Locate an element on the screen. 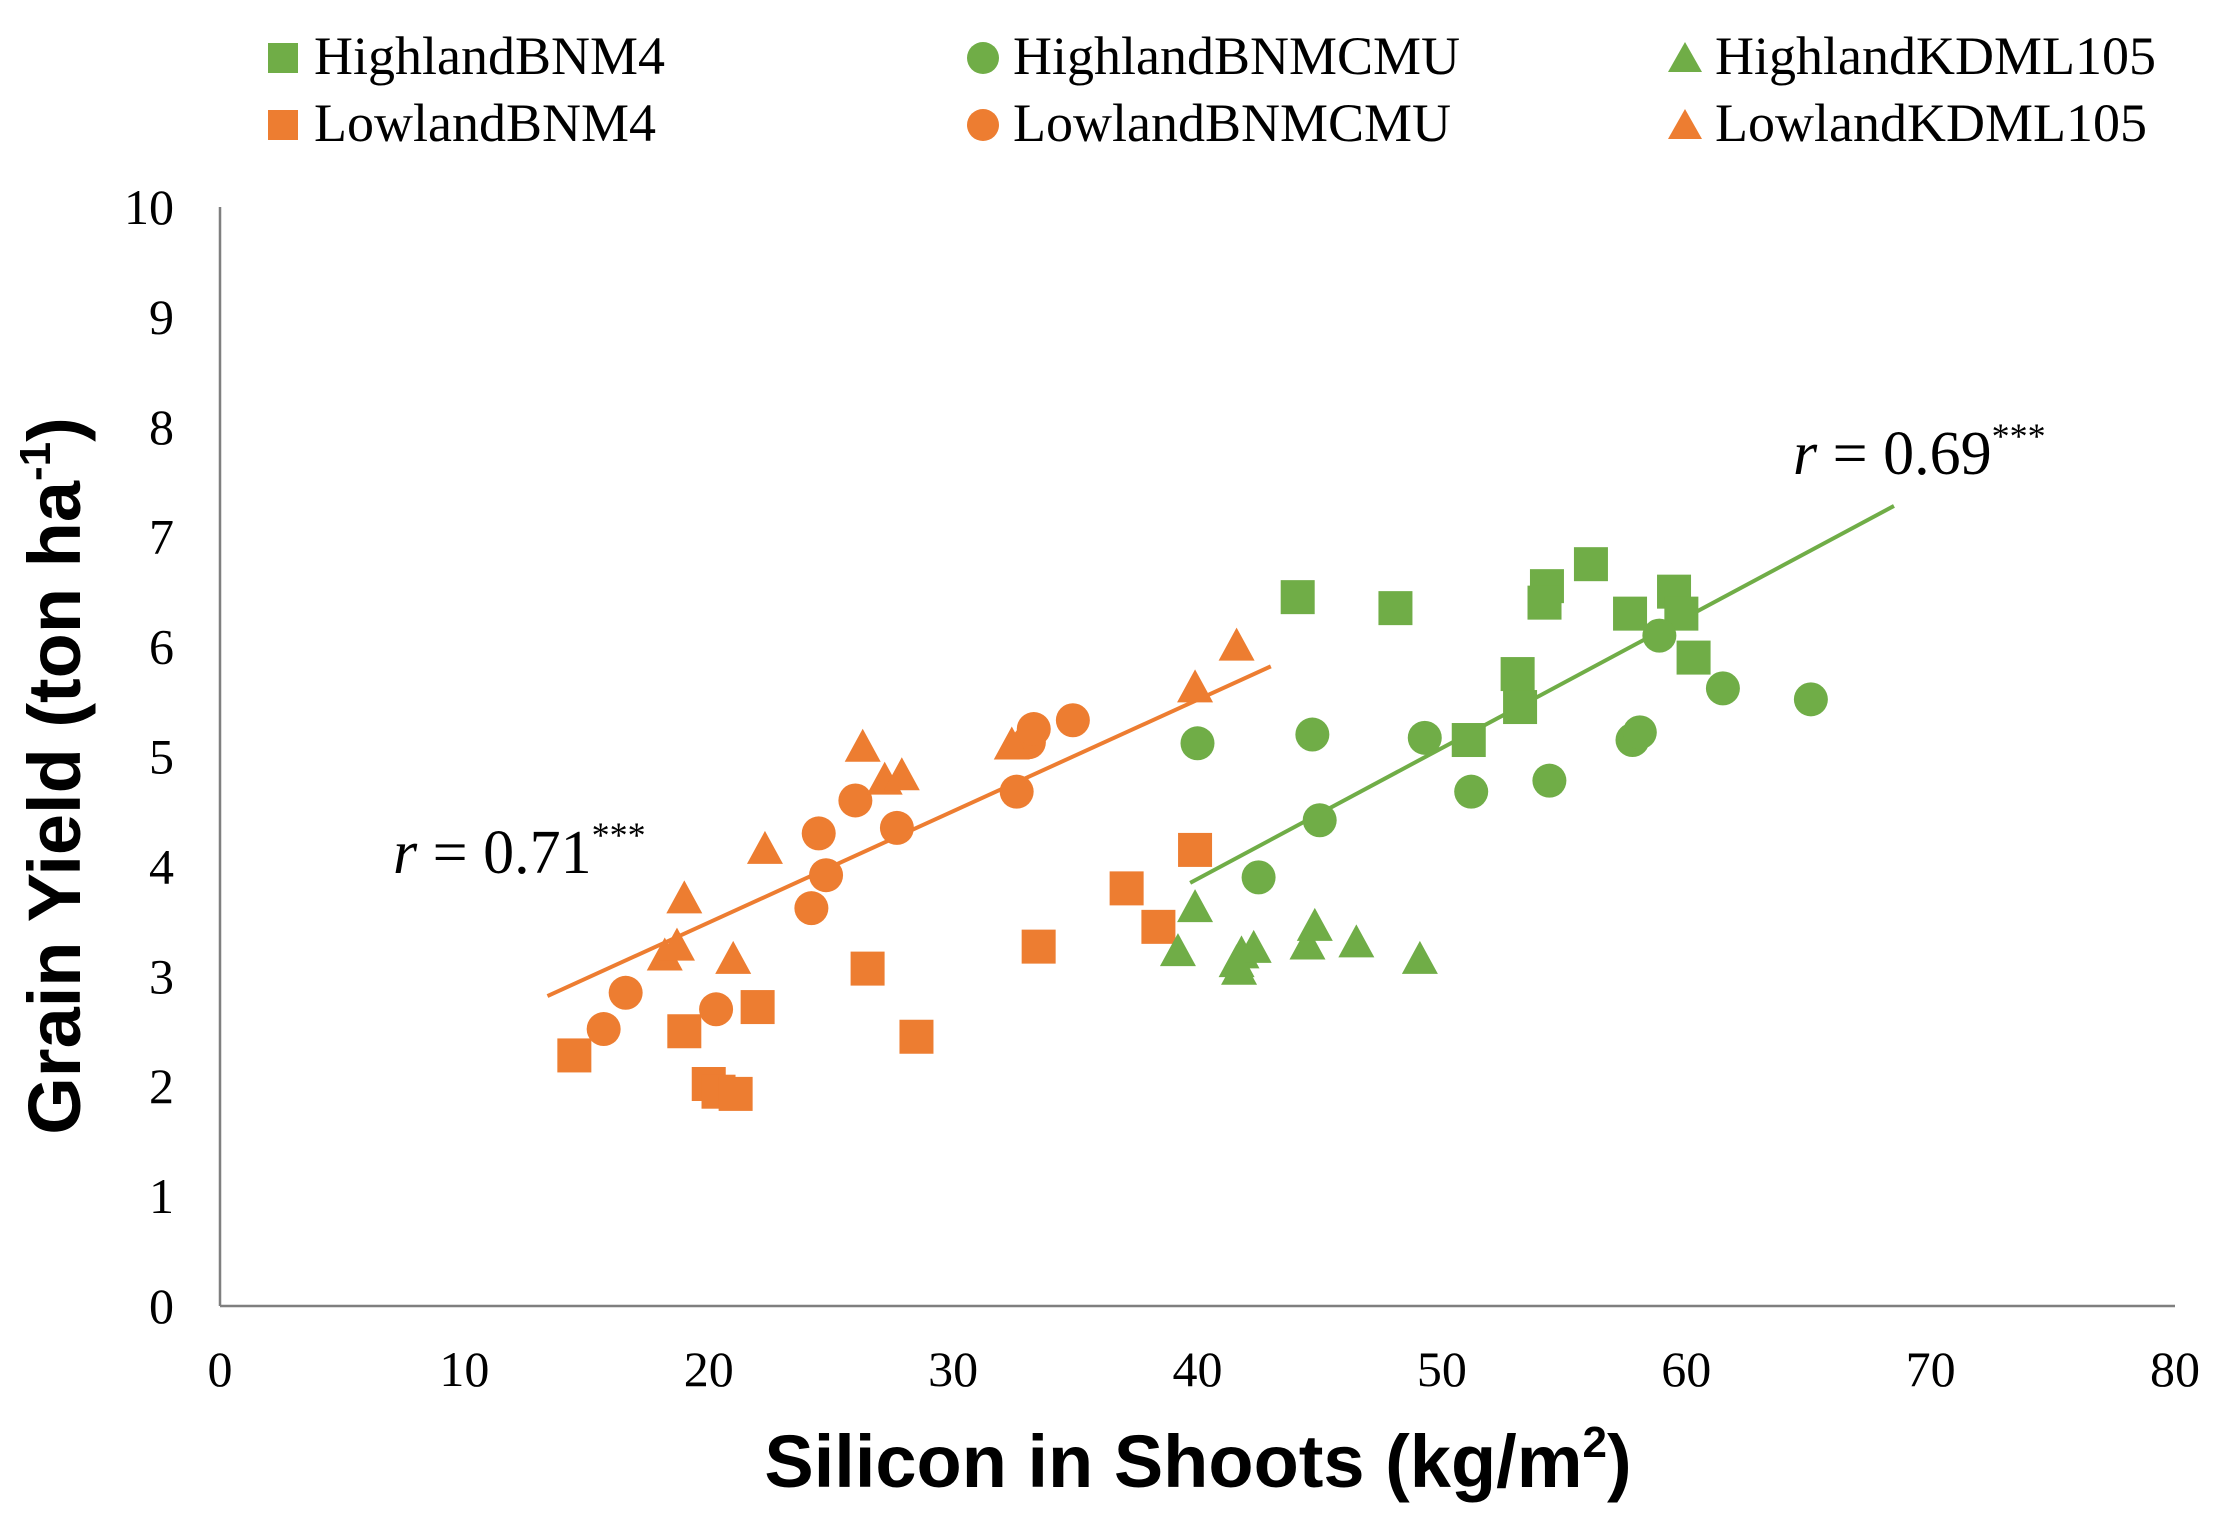  annotation-highland-r: r = 0.69*** is located at coordinates (1919, 452).